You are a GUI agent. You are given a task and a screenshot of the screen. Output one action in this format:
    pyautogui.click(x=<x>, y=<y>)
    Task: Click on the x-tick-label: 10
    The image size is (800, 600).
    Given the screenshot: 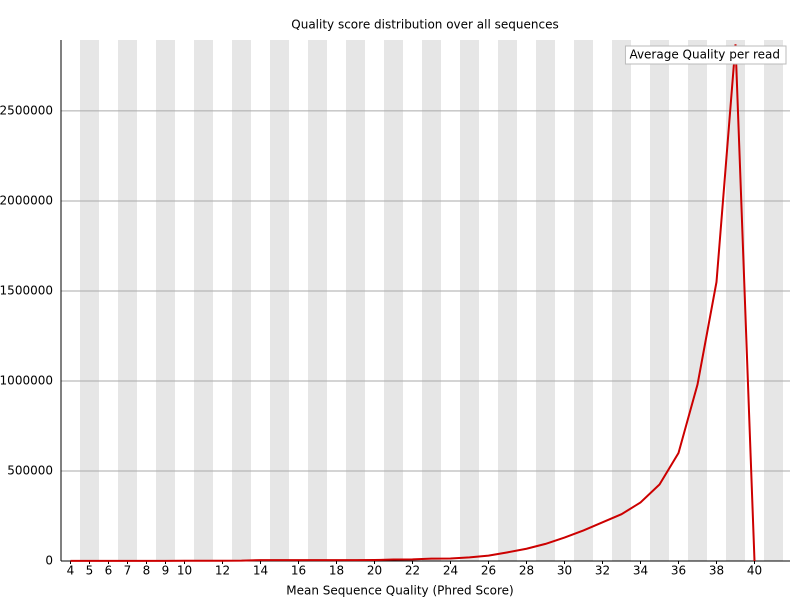 What is the action you would take?
    pyautogui.click(x=184, y=571)
    